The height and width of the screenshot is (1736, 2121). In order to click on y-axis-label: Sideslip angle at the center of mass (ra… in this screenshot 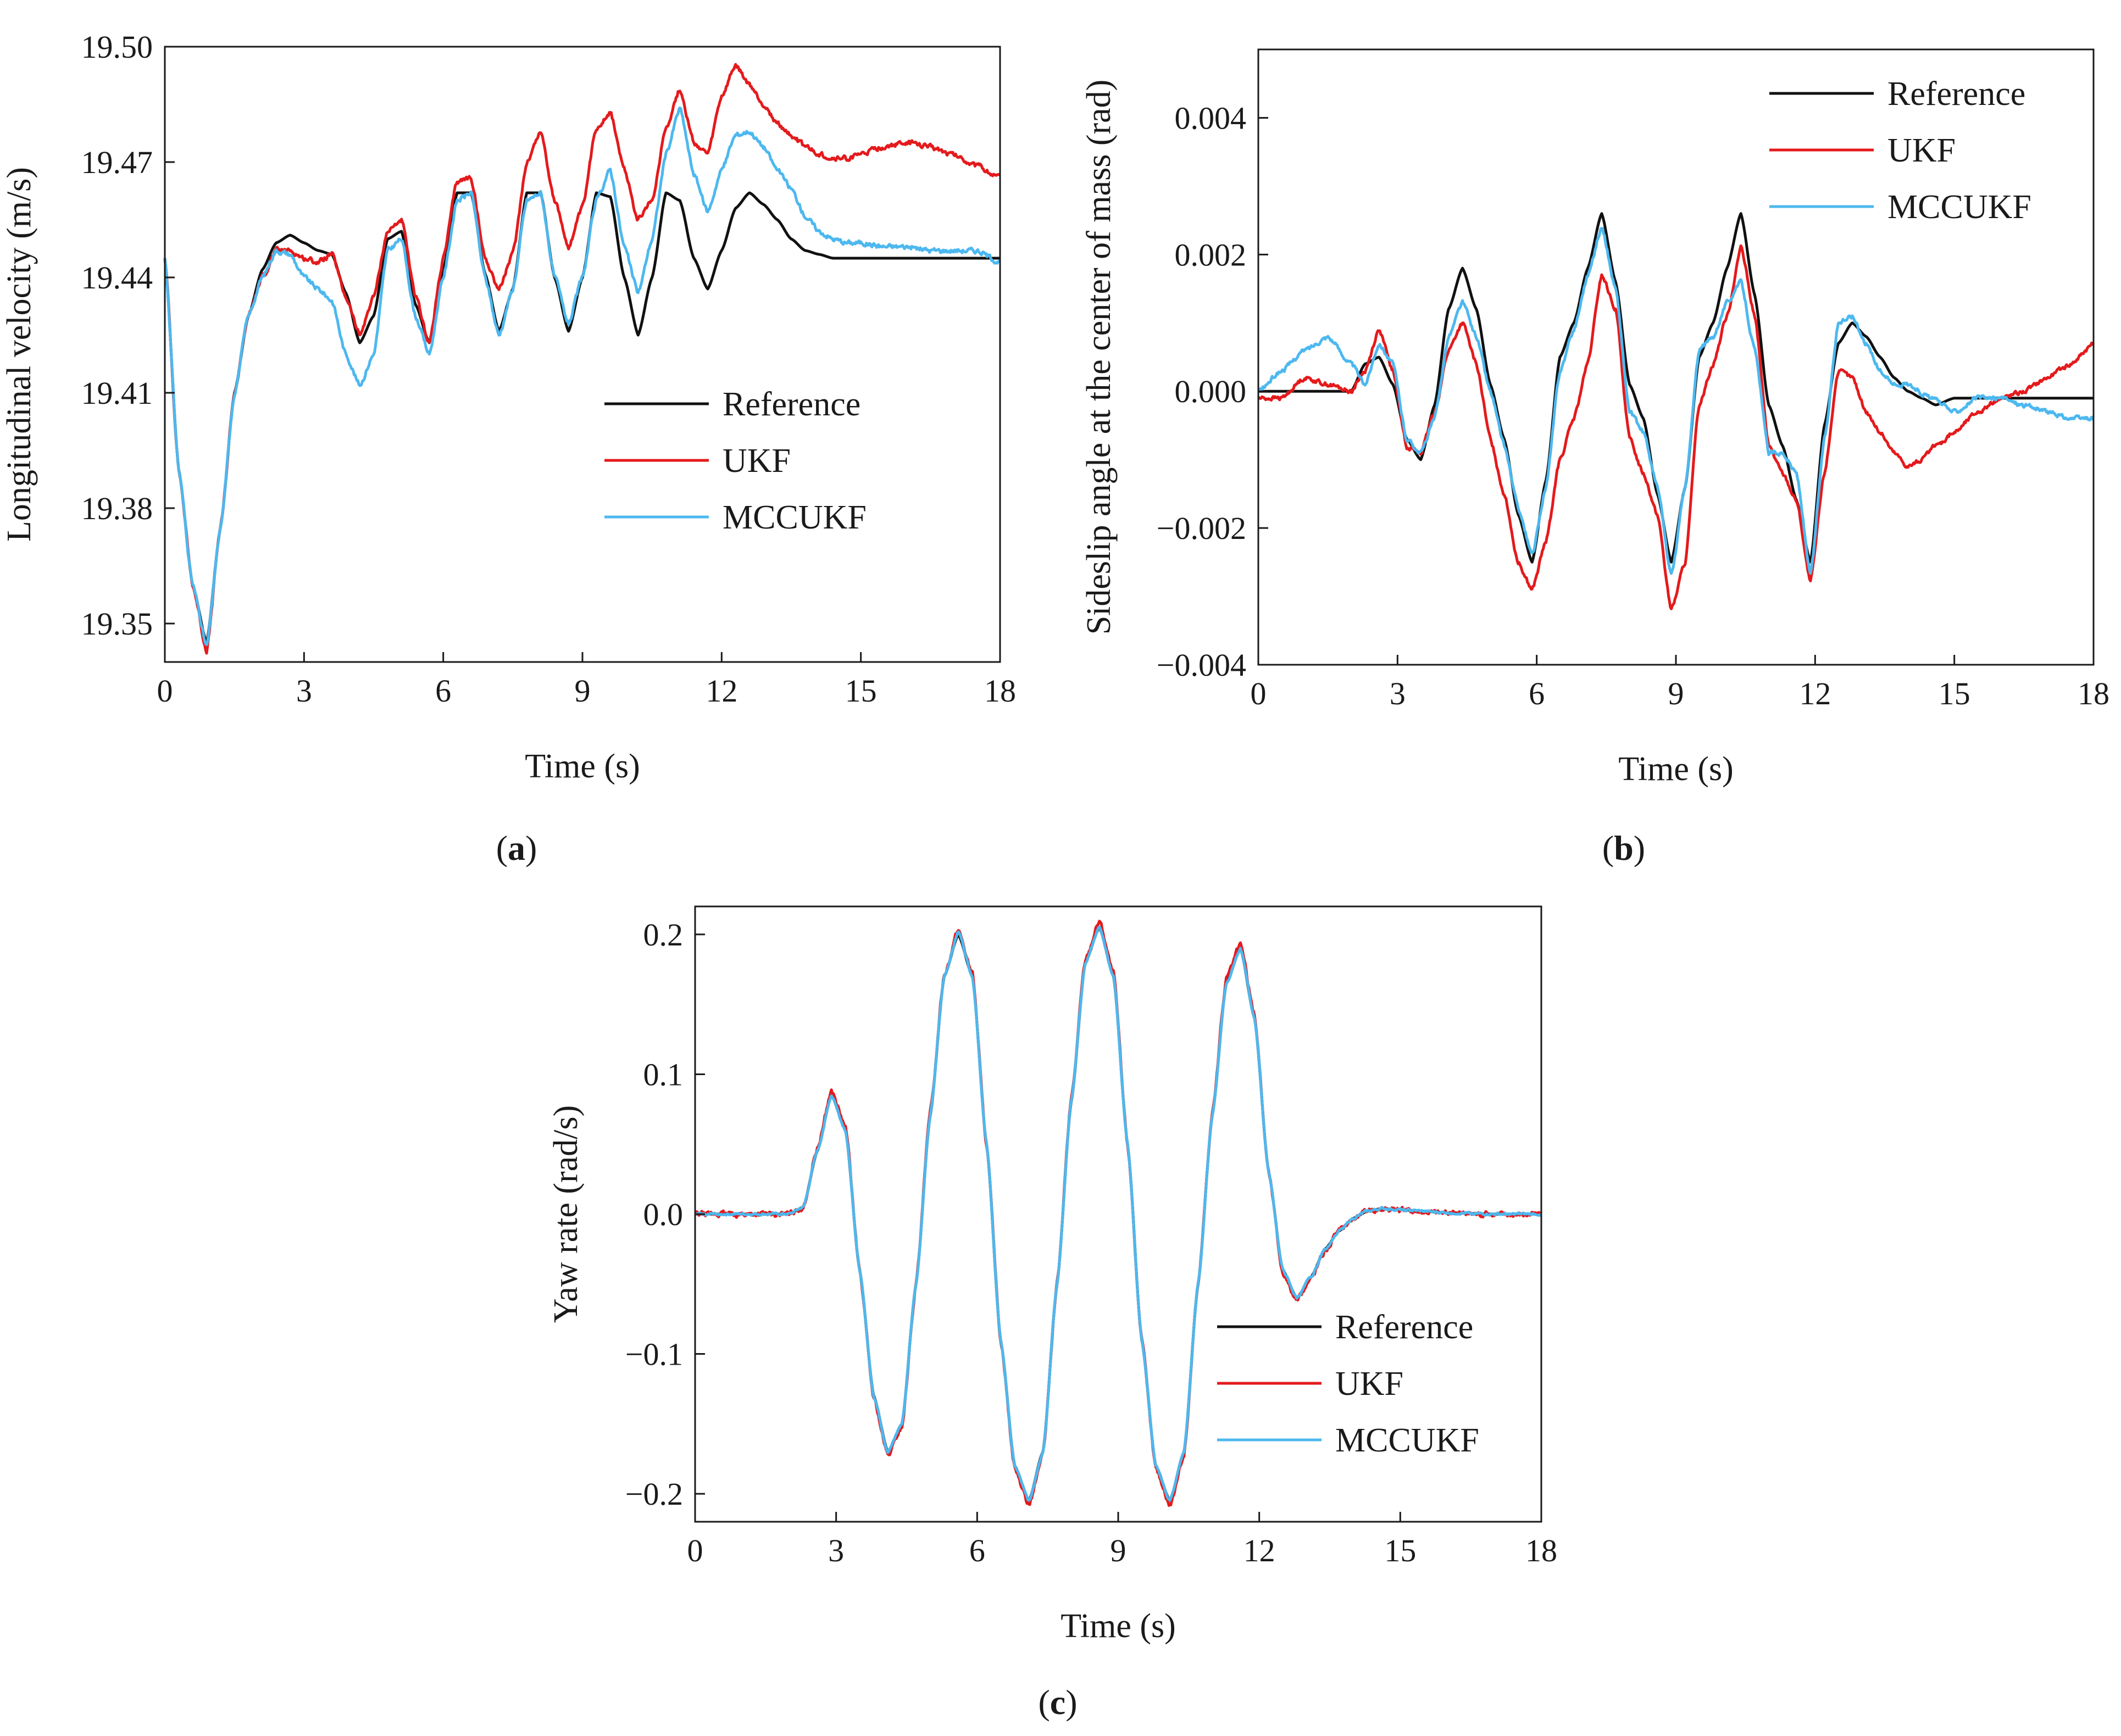, I will do `click(1099, 358)`.